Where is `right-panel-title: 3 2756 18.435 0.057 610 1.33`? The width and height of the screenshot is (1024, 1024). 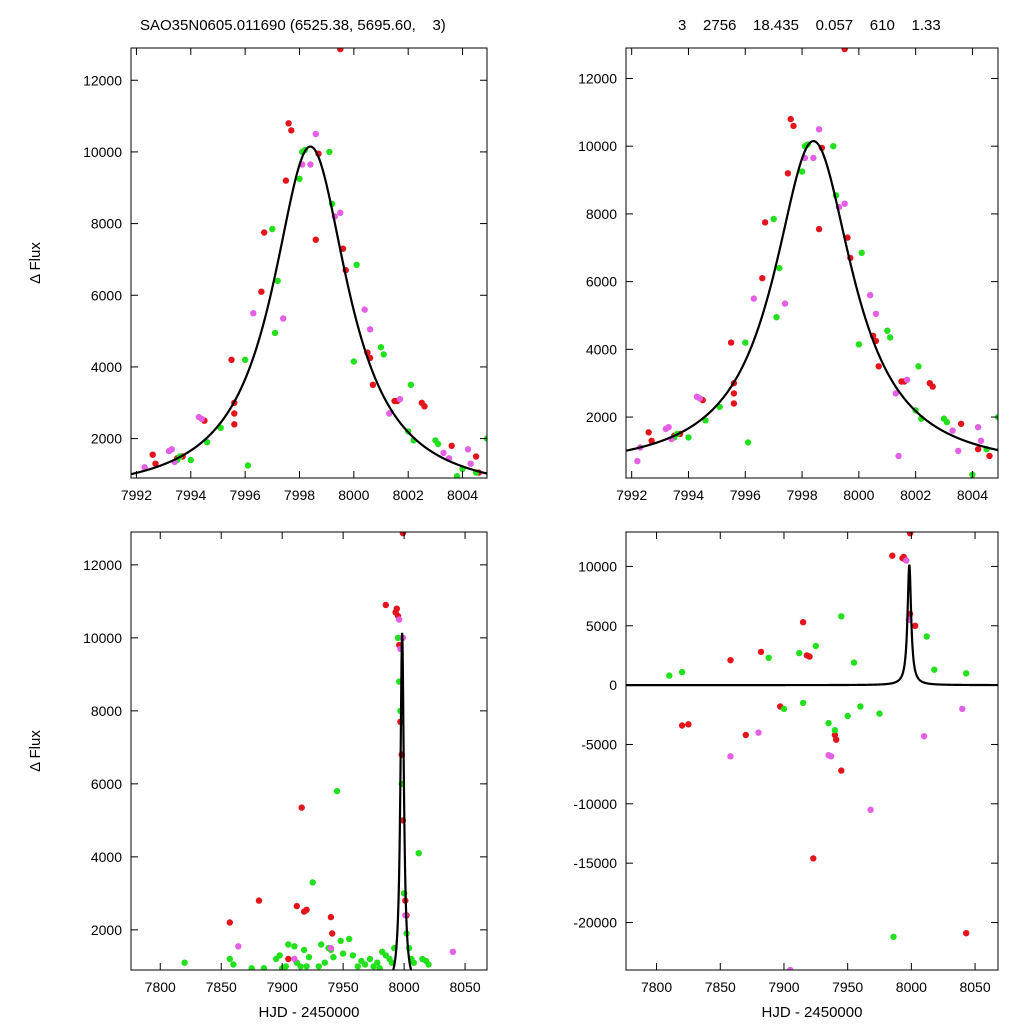 right-panel-title: 3 2756 18.435 0.057 610 1.33 is located at coordinates (809, 25).